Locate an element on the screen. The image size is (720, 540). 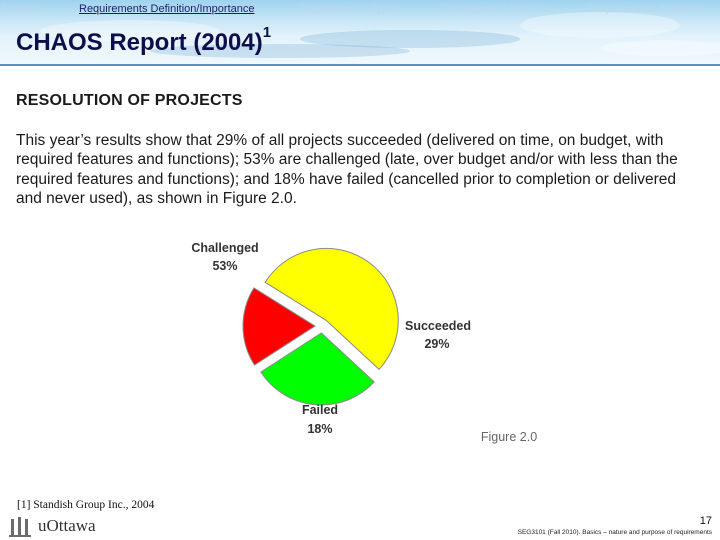
header-divider is located at coordinates (360, 65).